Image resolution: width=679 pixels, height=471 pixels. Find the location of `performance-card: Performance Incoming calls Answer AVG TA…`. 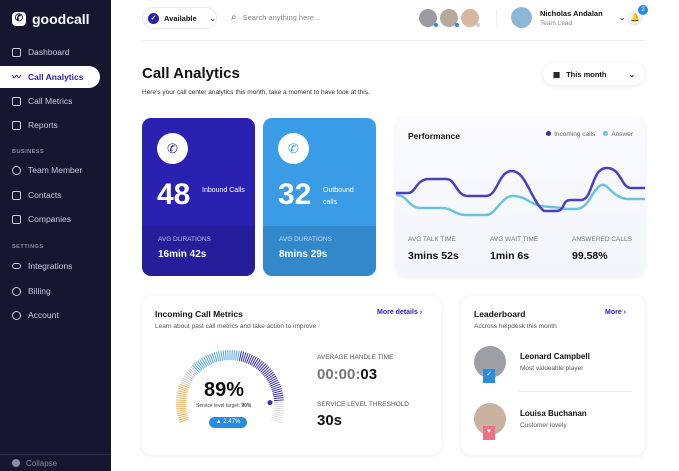

performance-card: Performance Incoming calls Answer AVG TA… is located at coordinates (520, 197).